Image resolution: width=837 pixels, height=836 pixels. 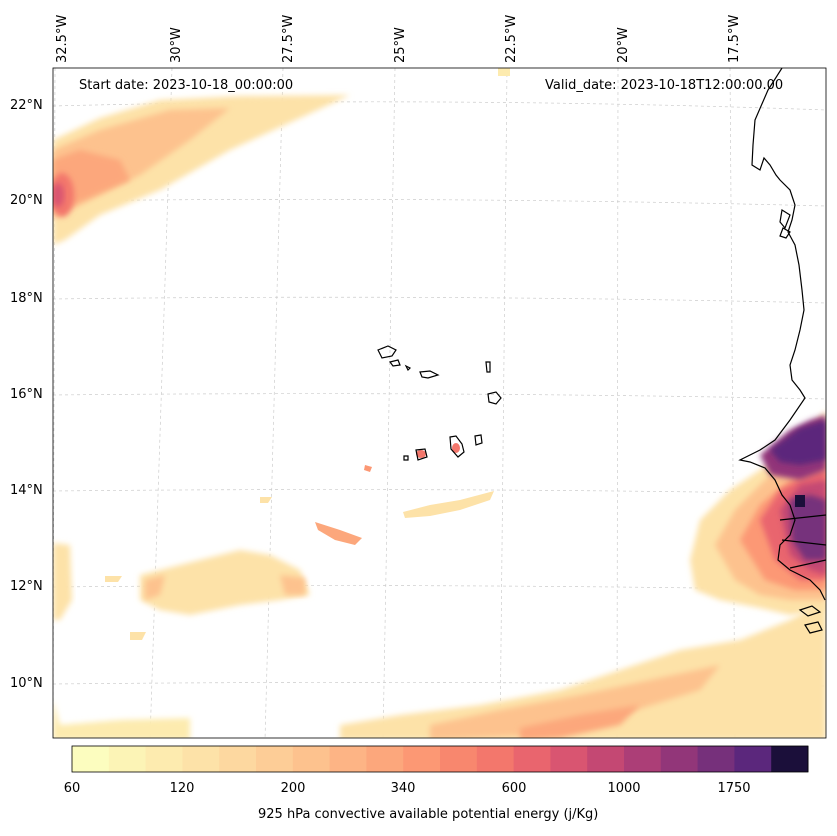 What do you see at coordinates (26, 683) in the screenshot?
I see `lat-label-10n: 10°N` at bounding box center [26, 683].